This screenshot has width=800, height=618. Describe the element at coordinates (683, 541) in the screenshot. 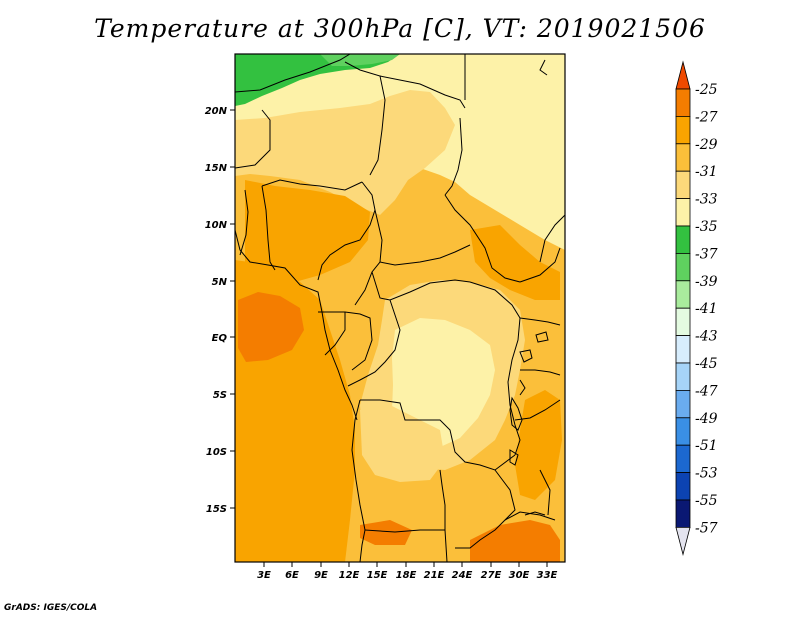

I see `colorbar-bottom-arrow` at that location.